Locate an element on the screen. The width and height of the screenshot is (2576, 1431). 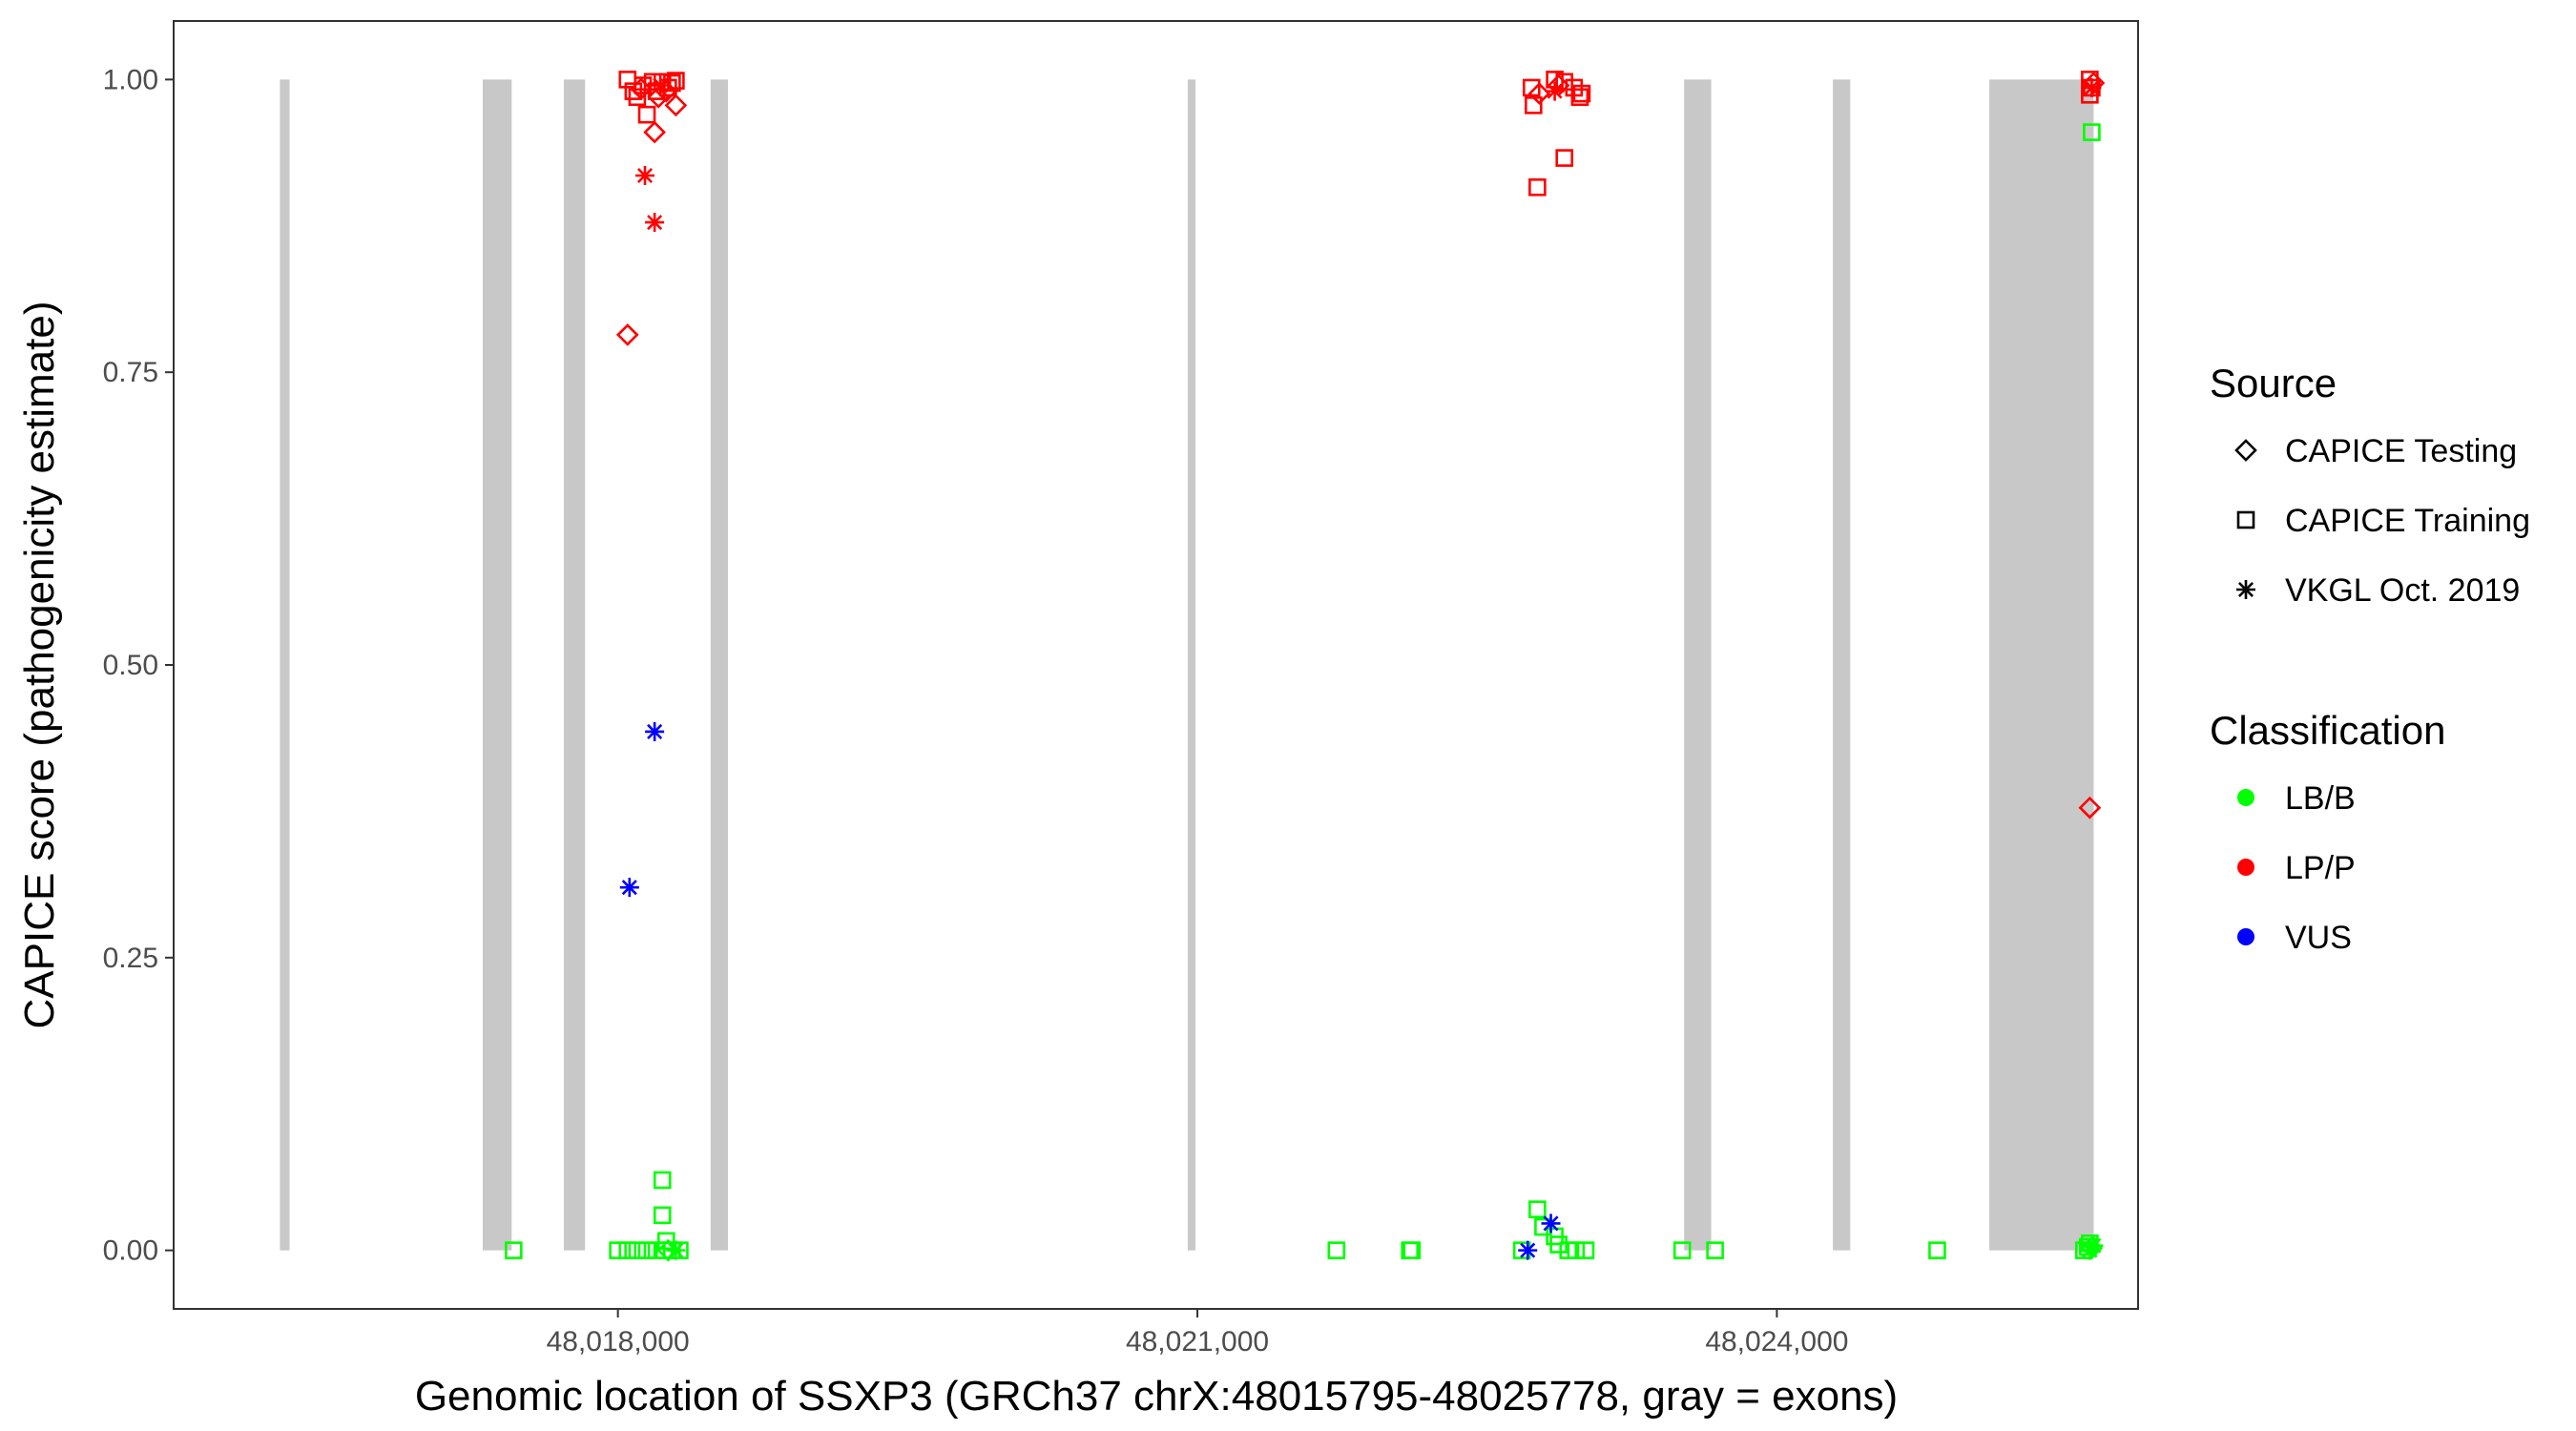
legend-class-label-vus: VUS is located at coordinates (2318, 938).